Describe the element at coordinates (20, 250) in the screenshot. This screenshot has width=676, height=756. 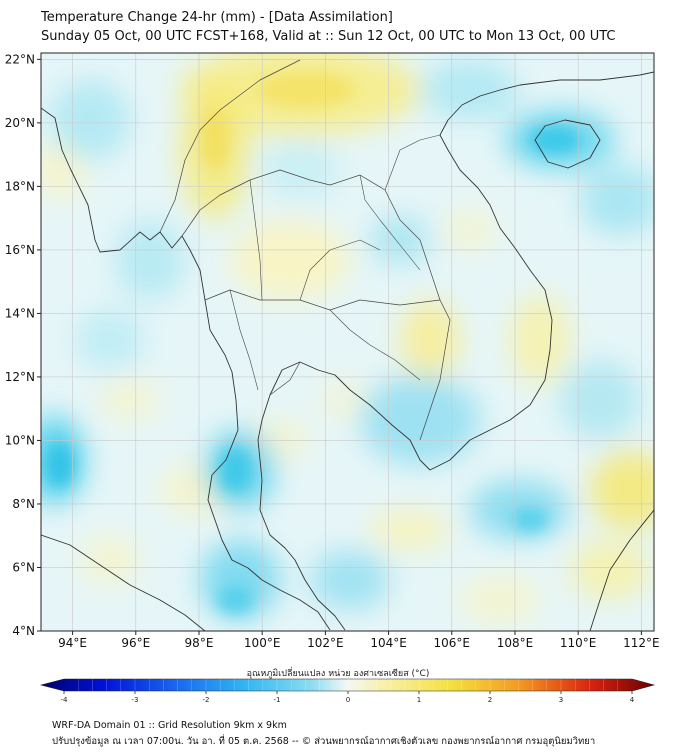
I see `lat-tick-label: 16°N` at that location.